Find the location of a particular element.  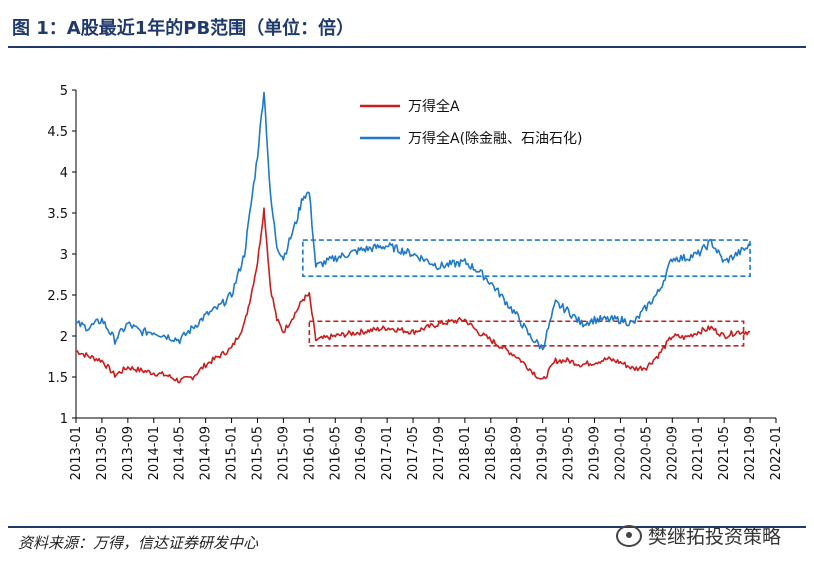

x-tick-label: 2020-05 is located at coordinates (646, 453).